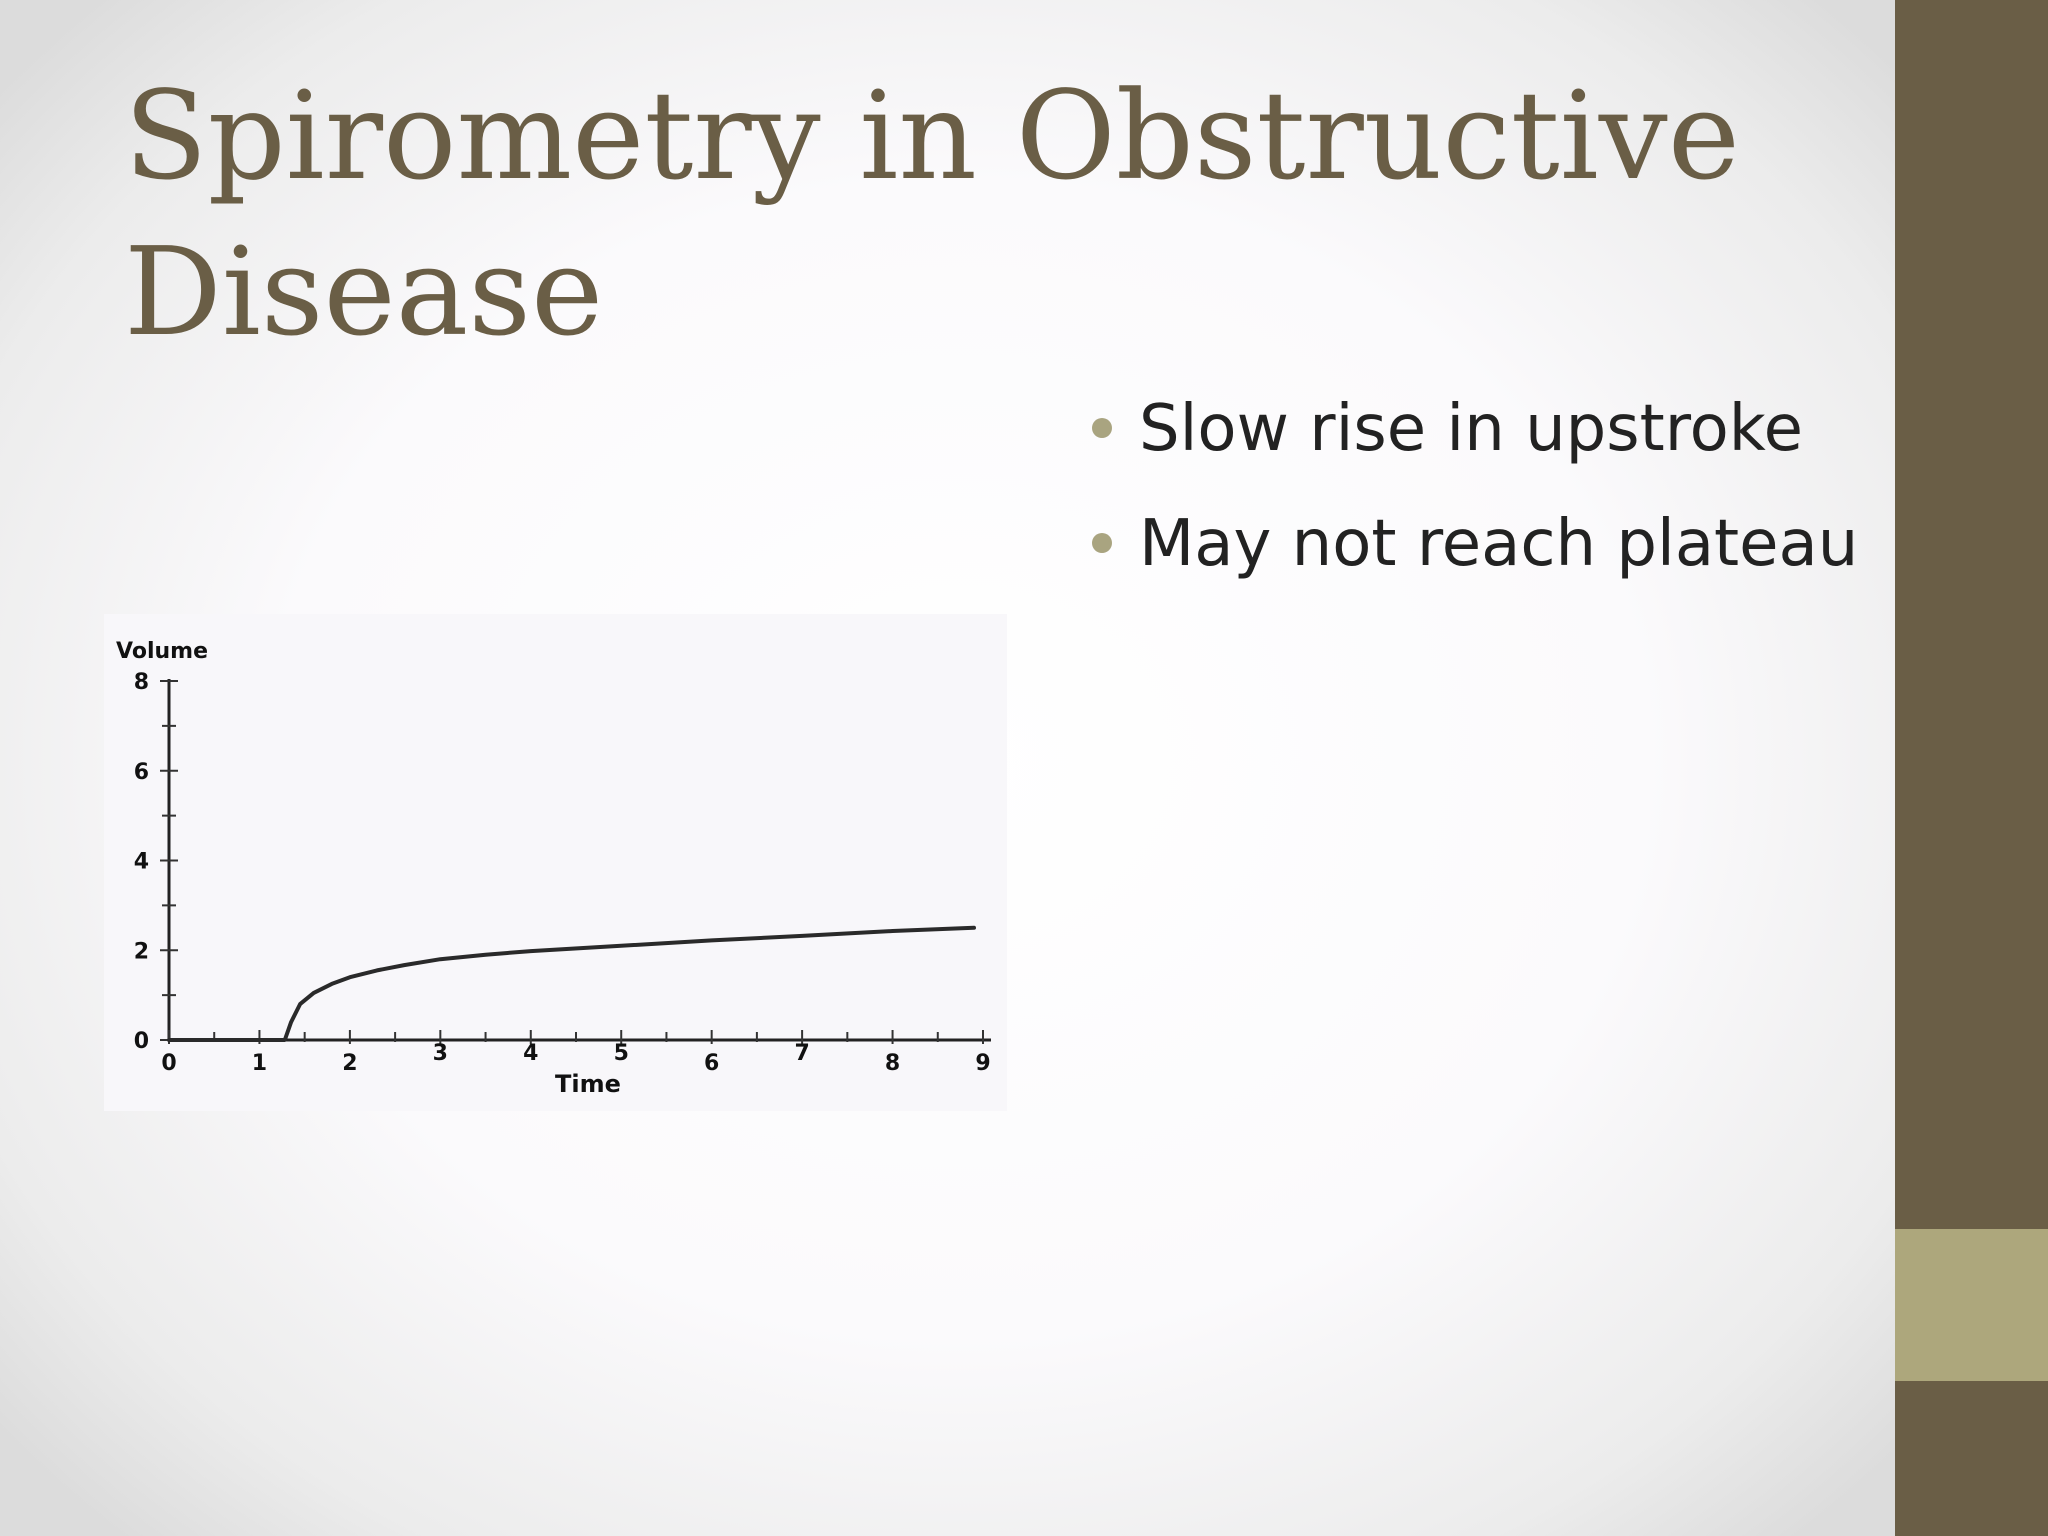  I want to click on side-accent-decoration, so click(1971, 1305).